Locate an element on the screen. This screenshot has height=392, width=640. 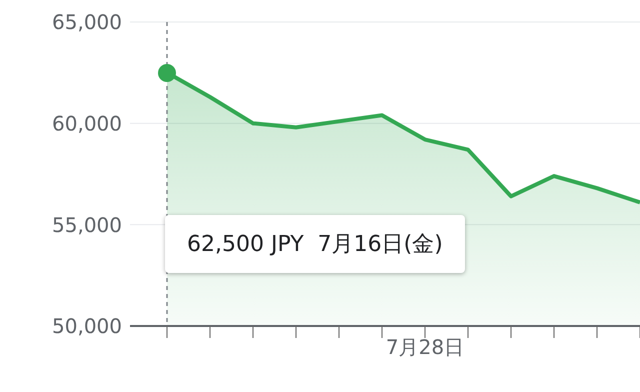
x-tick-label: 7月28日 is located at coordinates (425, 347).